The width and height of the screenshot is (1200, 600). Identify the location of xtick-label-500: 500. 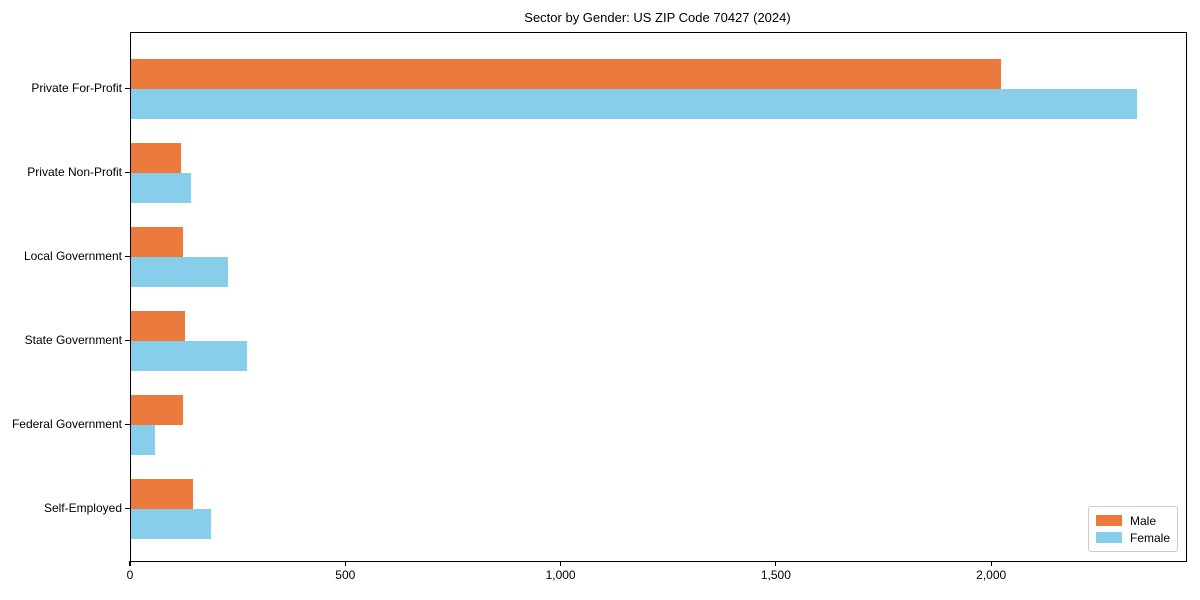
(345, 575).